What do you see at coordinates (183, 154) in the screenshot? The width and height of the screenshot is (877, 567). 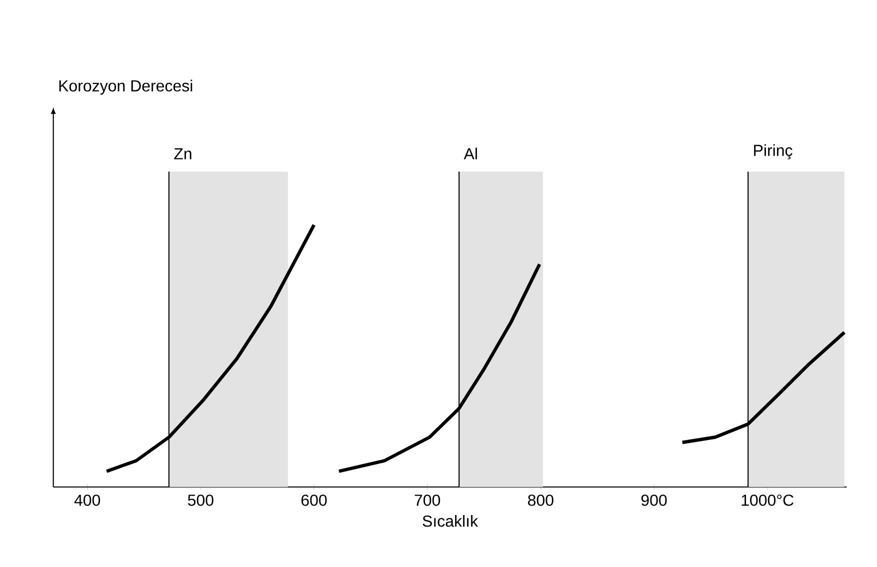 I see `ref-line-label: Zn` at bounding box center [183, 154].